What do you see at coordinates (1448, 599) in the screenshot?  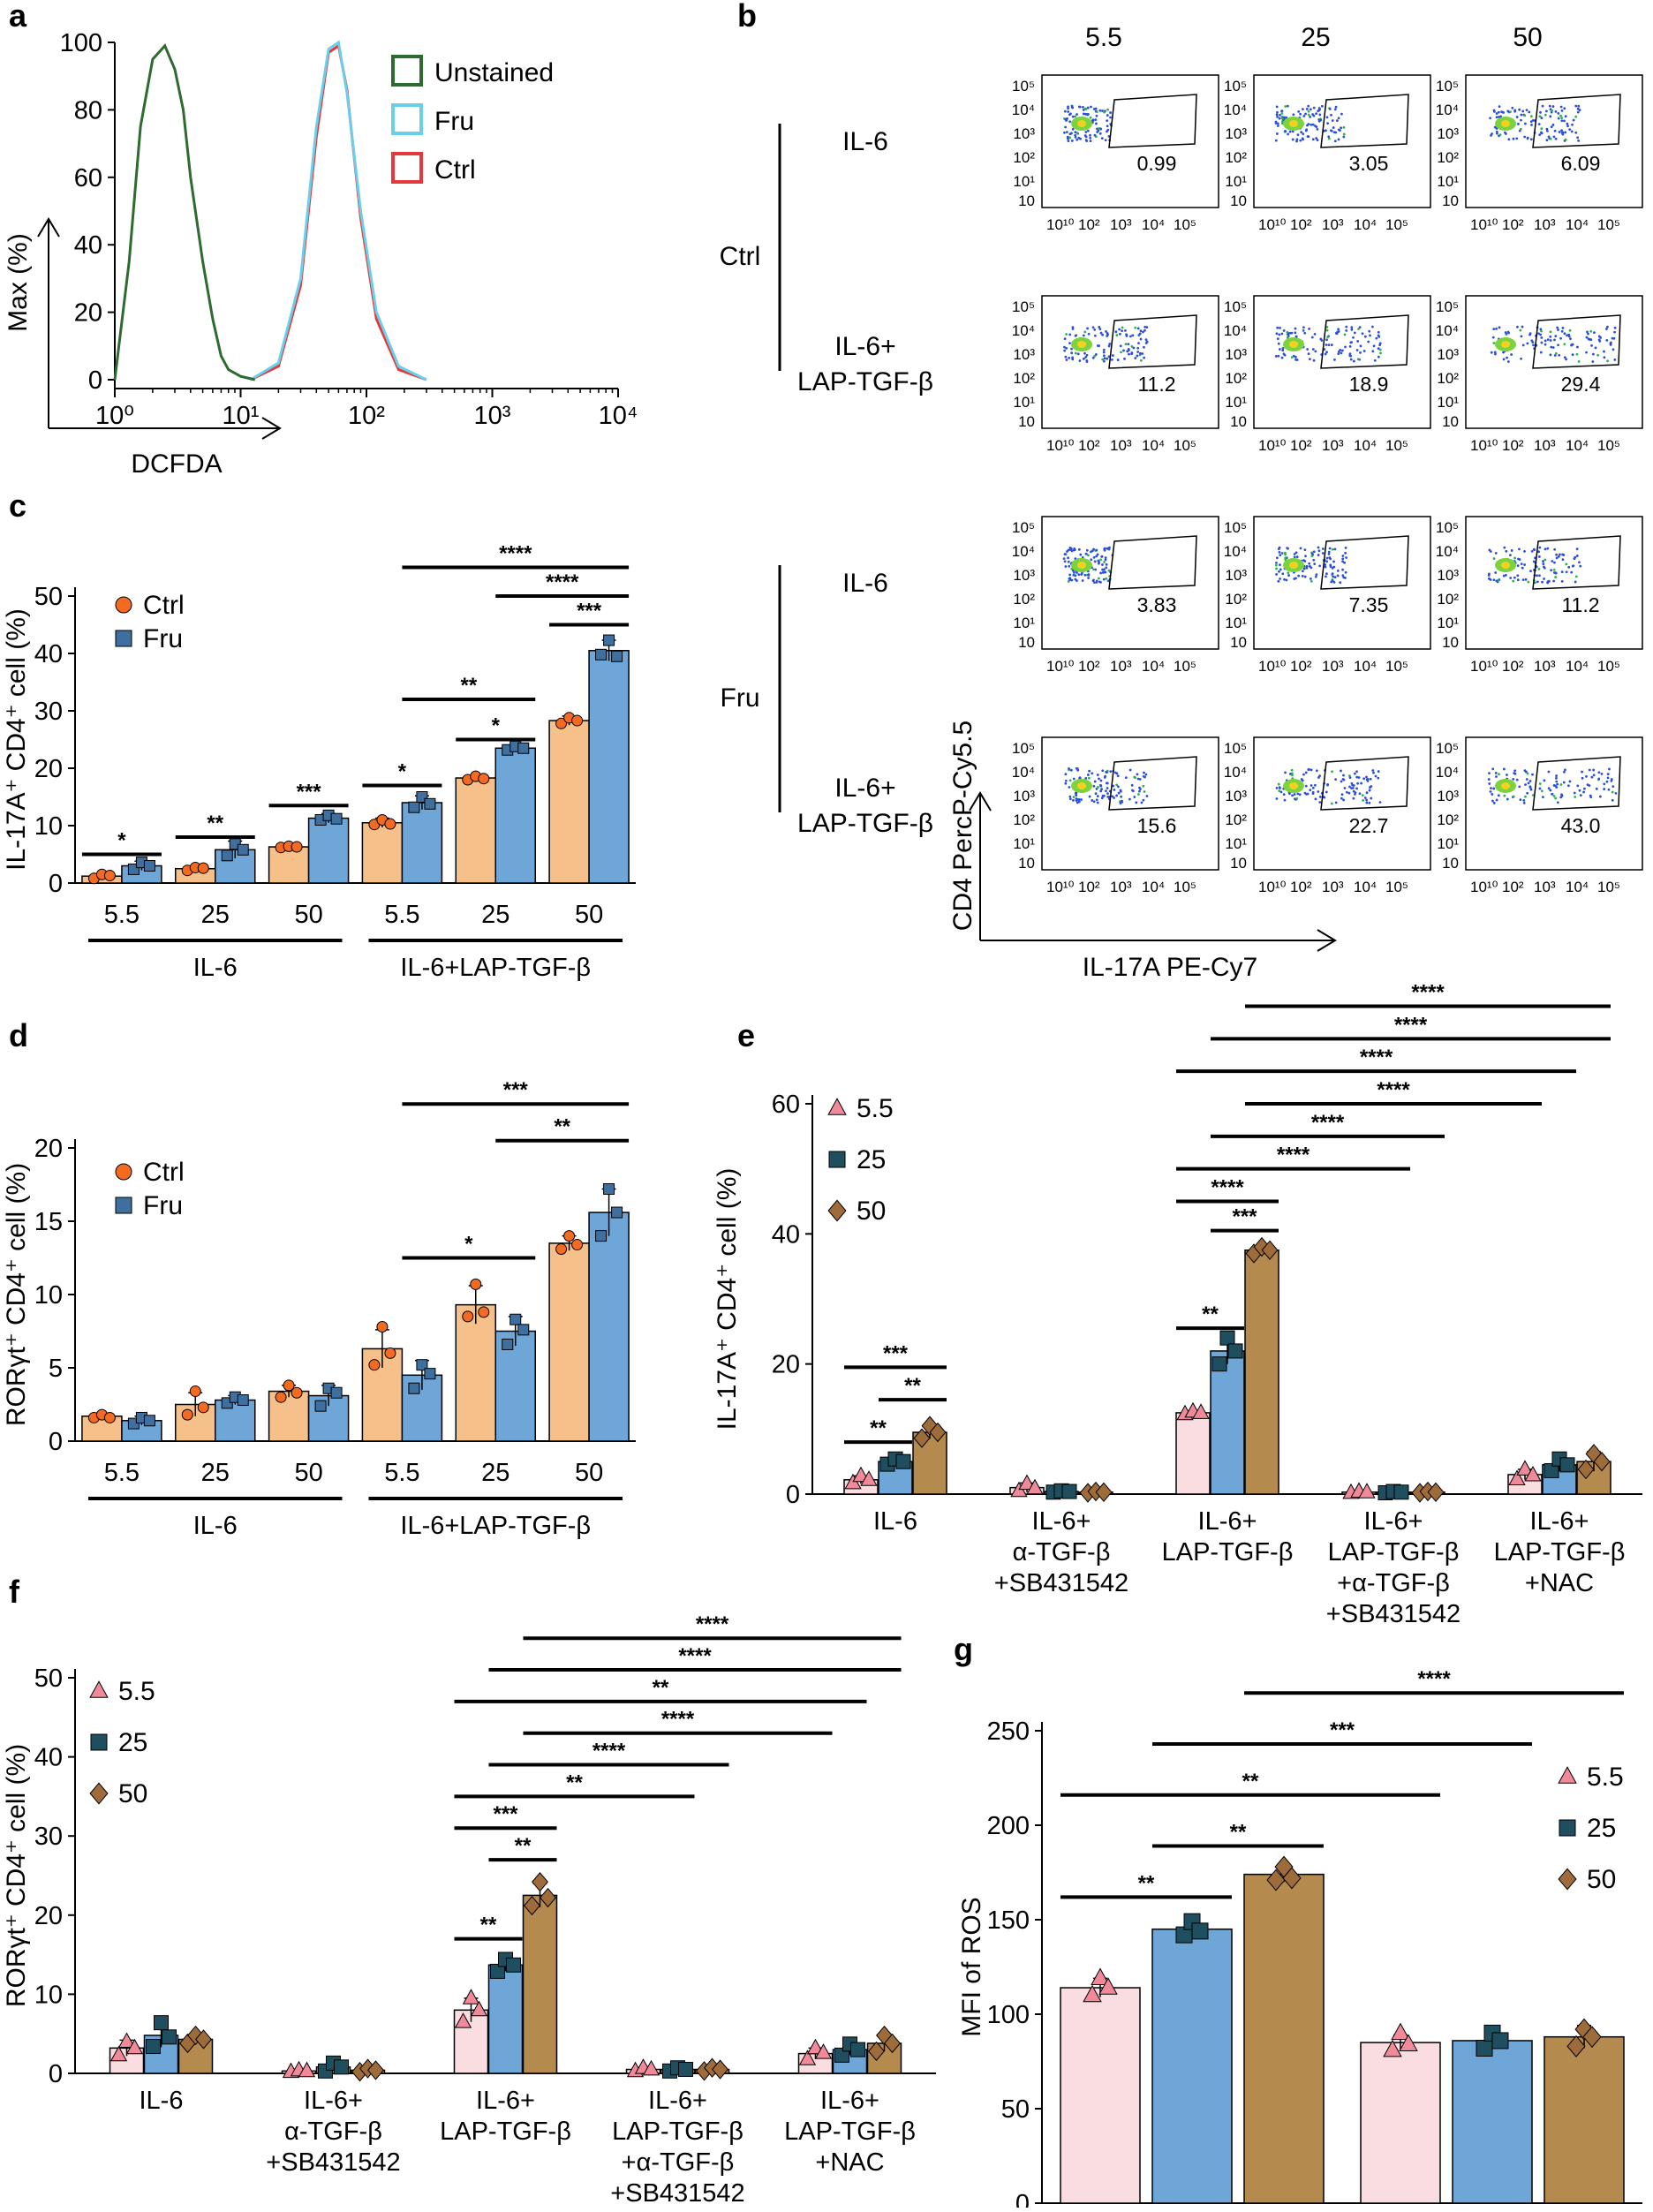 I see `b-y-tick-label: 10²` at bounding box center [1448, 599].